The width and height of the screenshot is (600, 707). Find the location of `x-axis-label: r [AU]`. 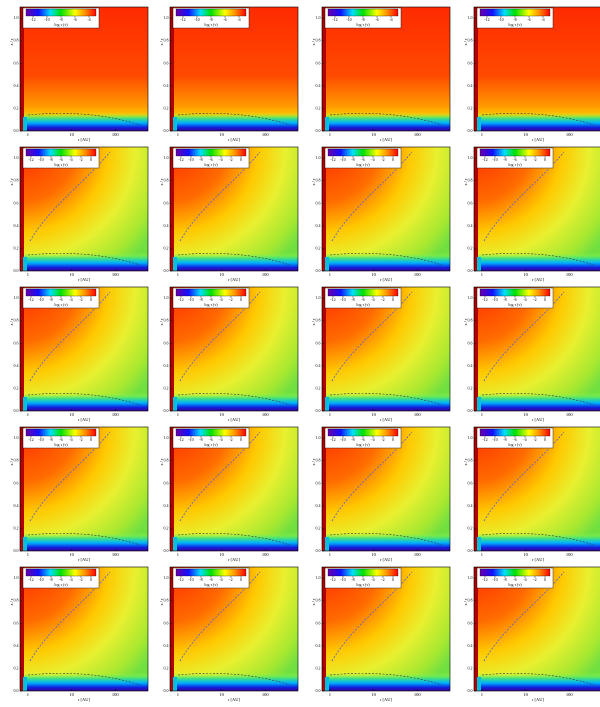

x-axis-label: r [AU] is located at coordinates (538, 279).